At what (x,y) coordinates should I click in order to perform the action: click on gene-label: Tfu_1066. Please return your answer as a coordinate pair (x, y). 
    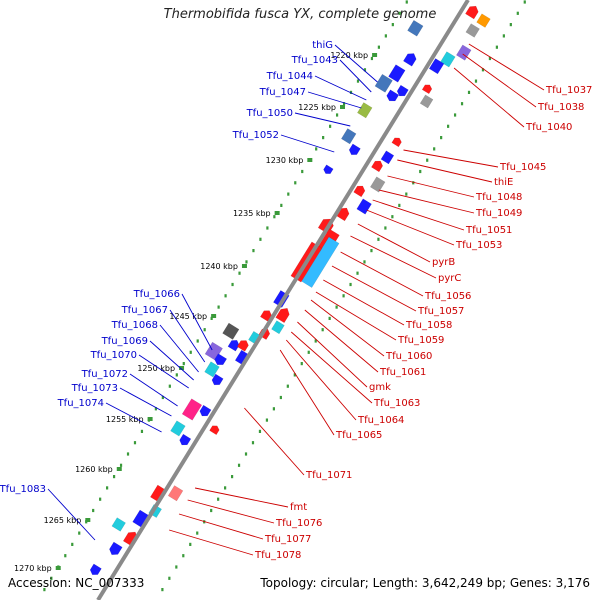
    Looking at the image, I should click on (156, 294).